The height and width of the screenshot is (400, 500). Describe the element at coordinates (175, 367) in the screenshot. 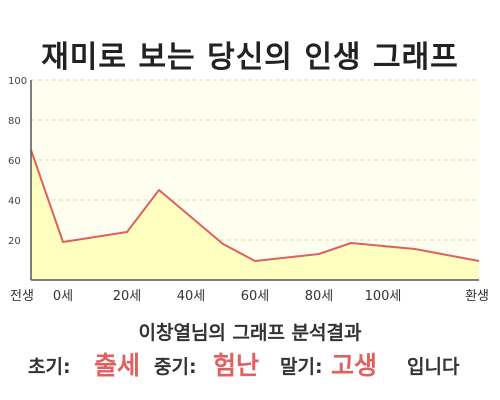

I see `mid-label: 중기:` at that location.